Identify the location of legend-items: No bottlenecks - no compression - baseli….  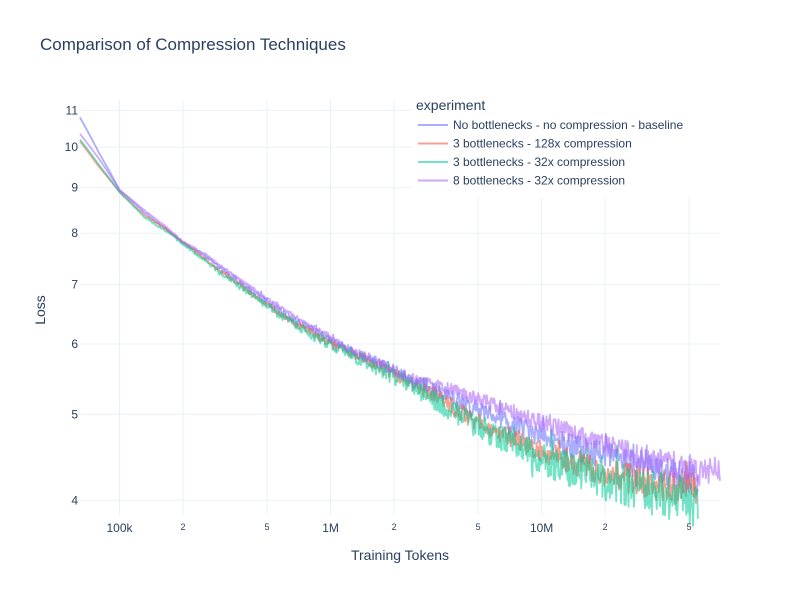
(550, 153).